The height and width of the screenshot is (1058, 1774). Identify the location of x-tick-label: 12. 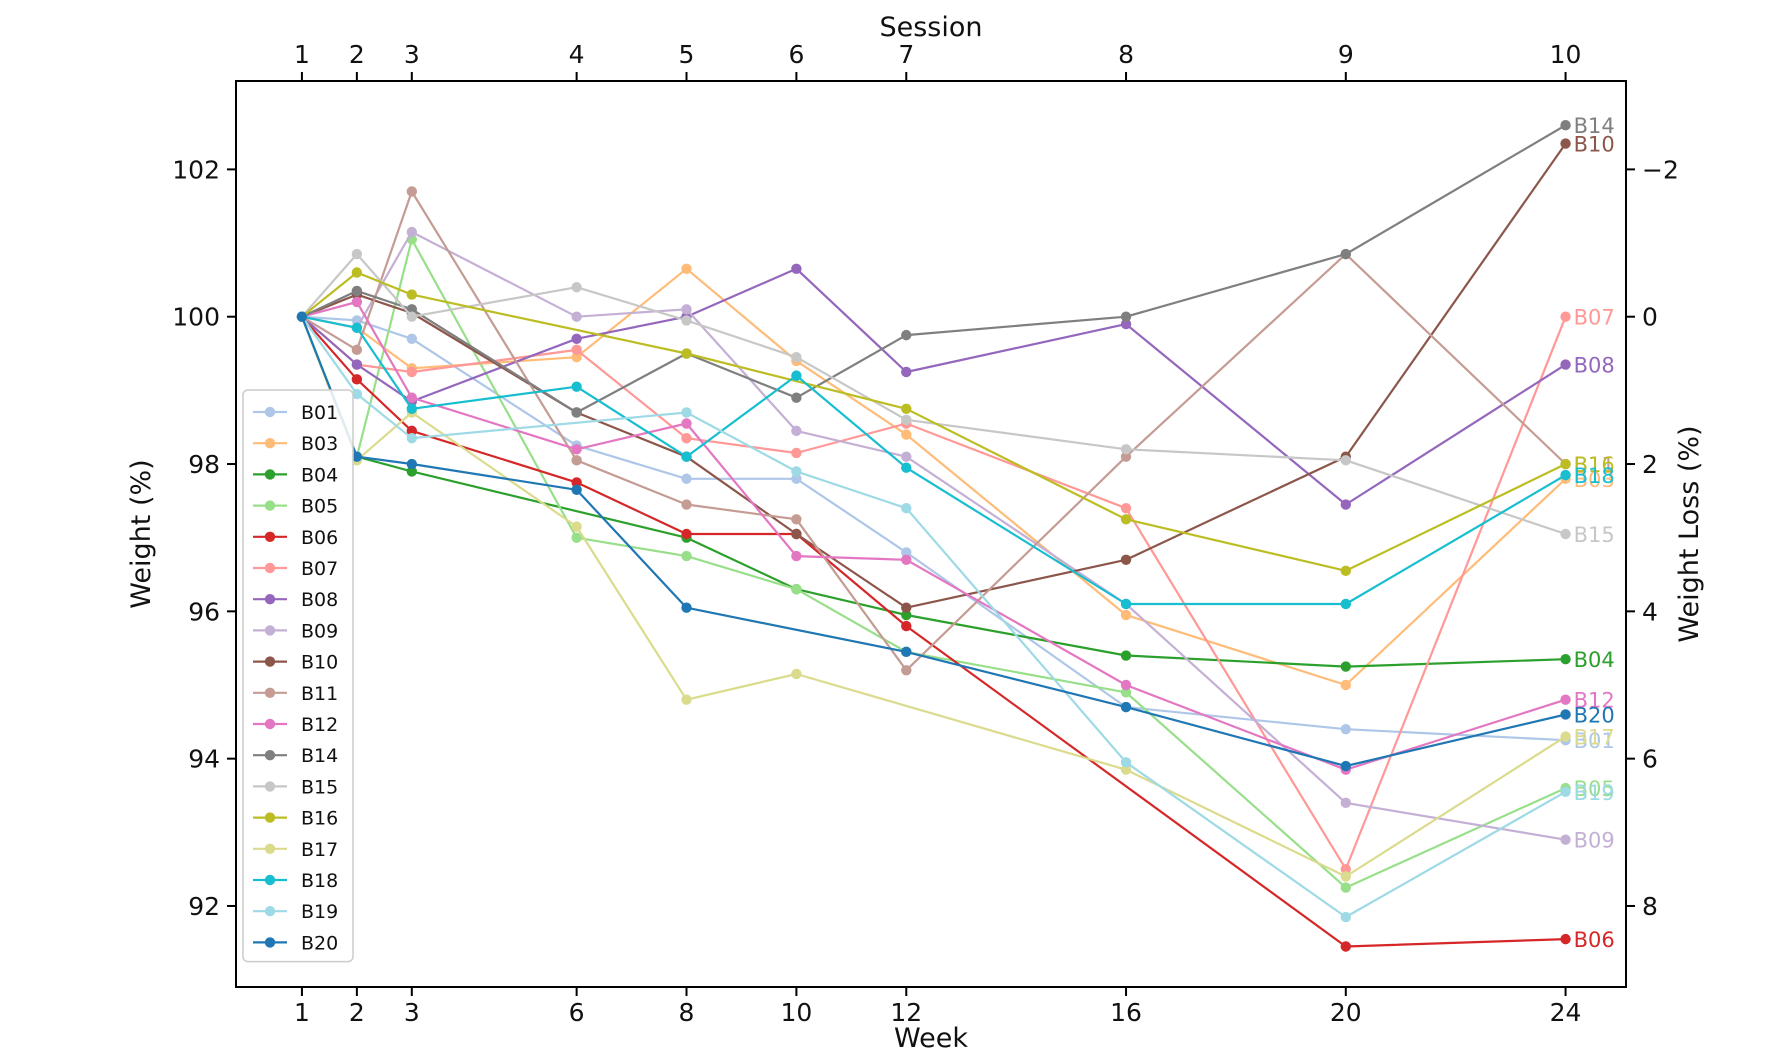
(906, 1012).